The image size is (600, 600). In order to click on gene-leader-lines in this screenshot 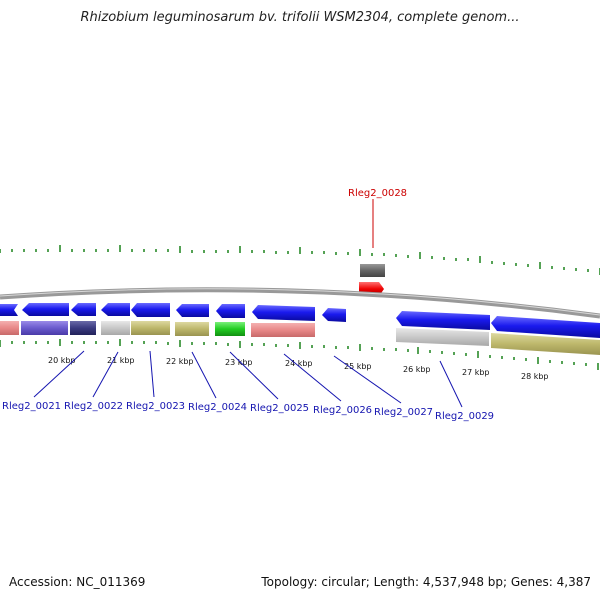, I will do `click(248, 379)`.